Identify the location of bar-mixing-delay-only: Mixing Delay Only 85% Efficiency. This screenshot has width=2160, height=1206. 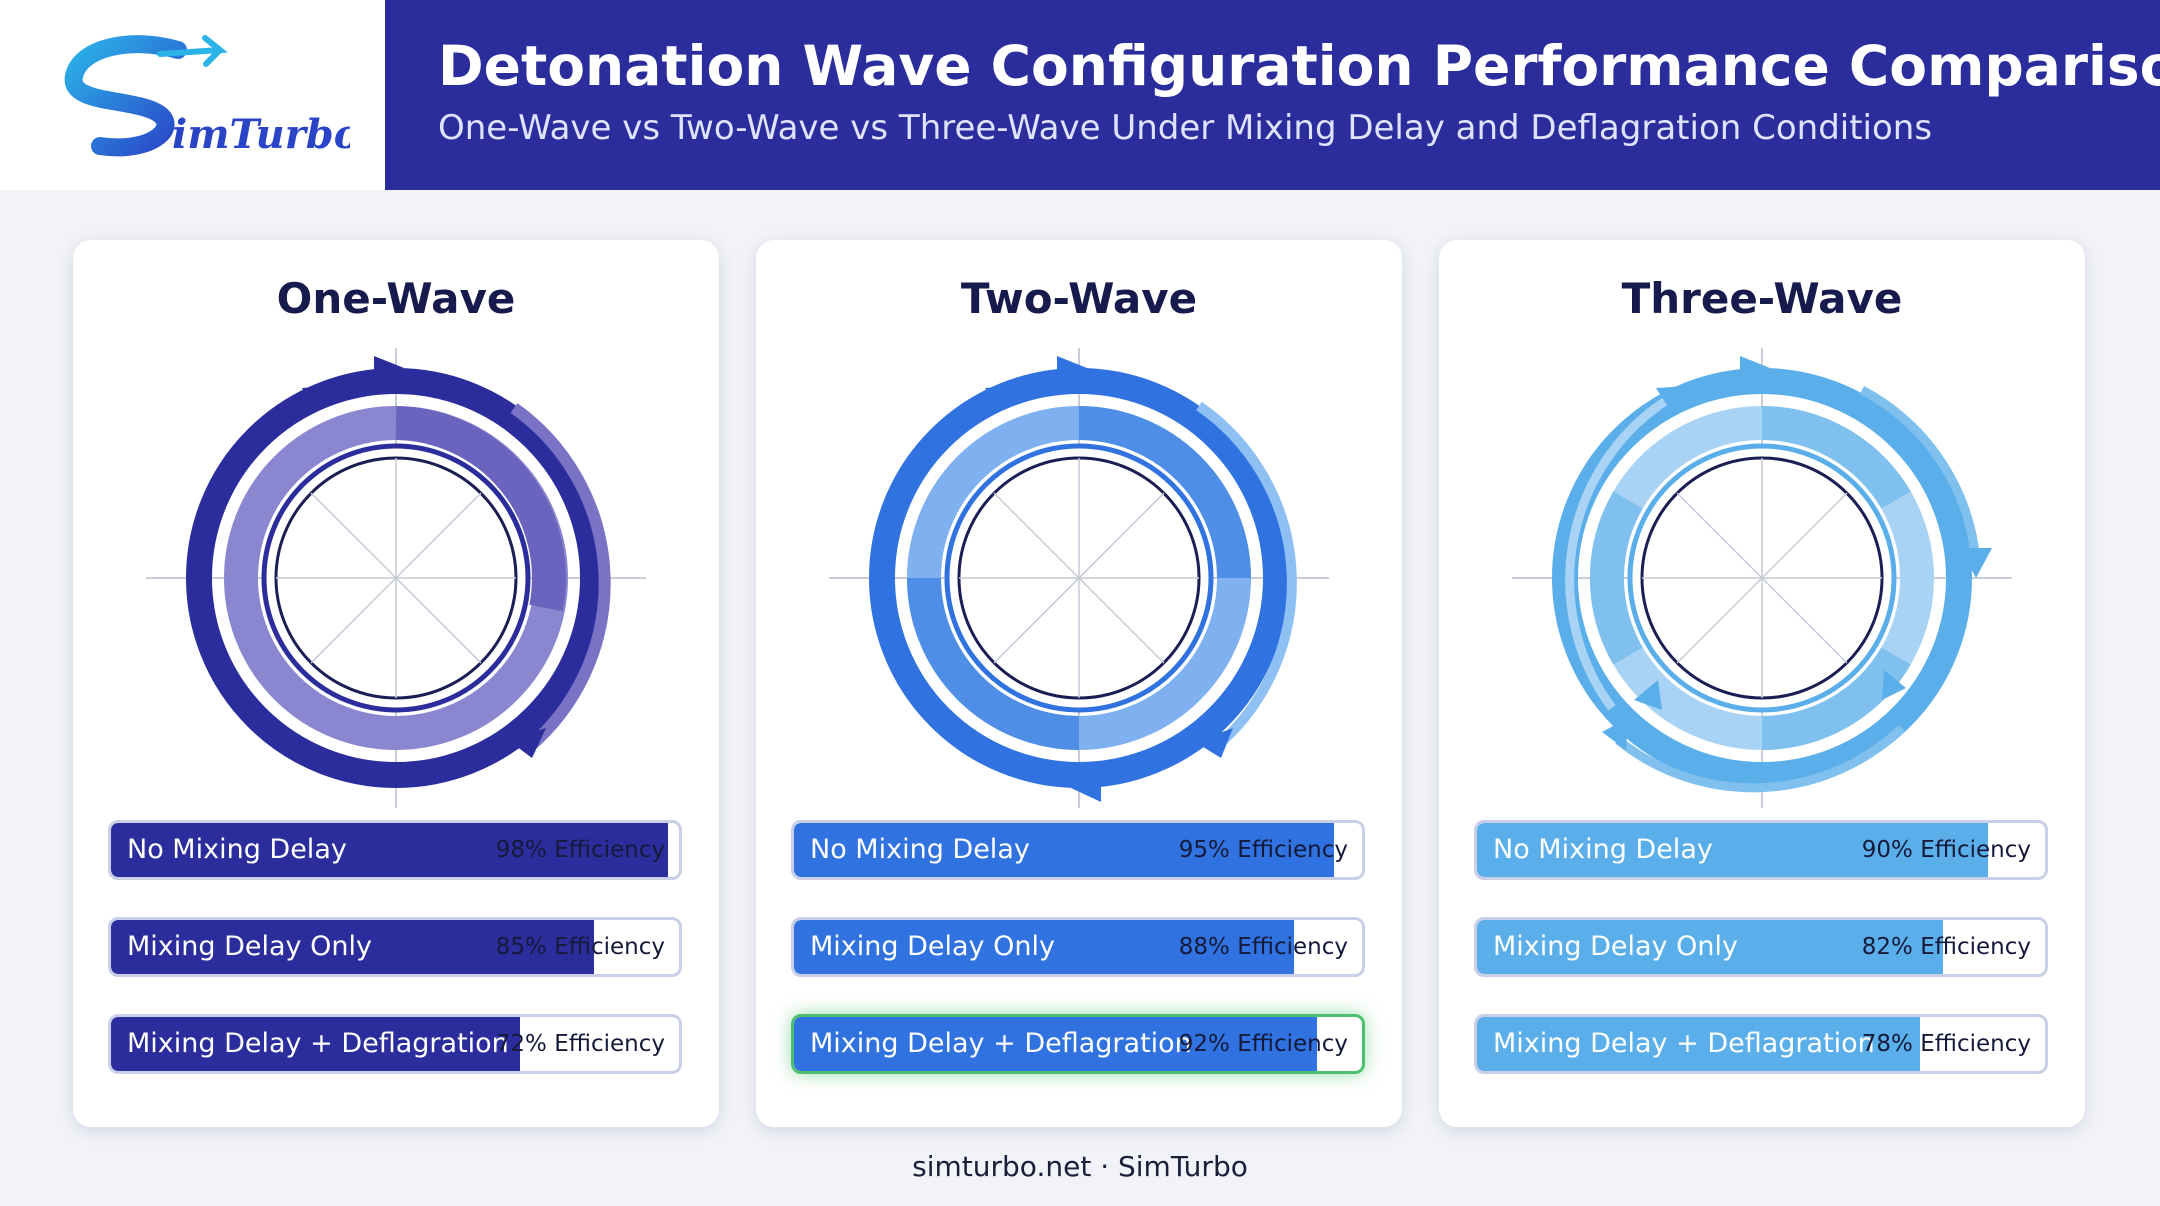
(395, 947).